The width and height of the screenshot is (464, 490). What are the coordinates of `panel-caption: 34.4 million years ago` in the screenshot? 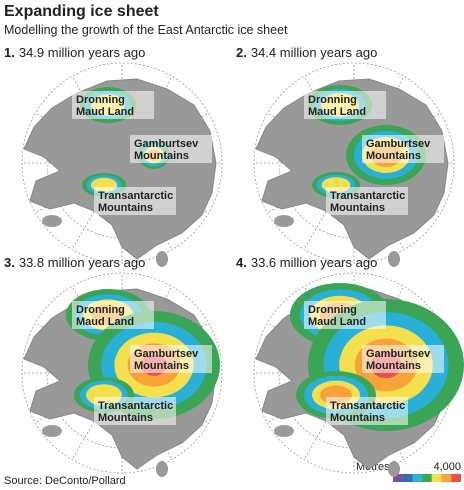 It's located at (314, 52).